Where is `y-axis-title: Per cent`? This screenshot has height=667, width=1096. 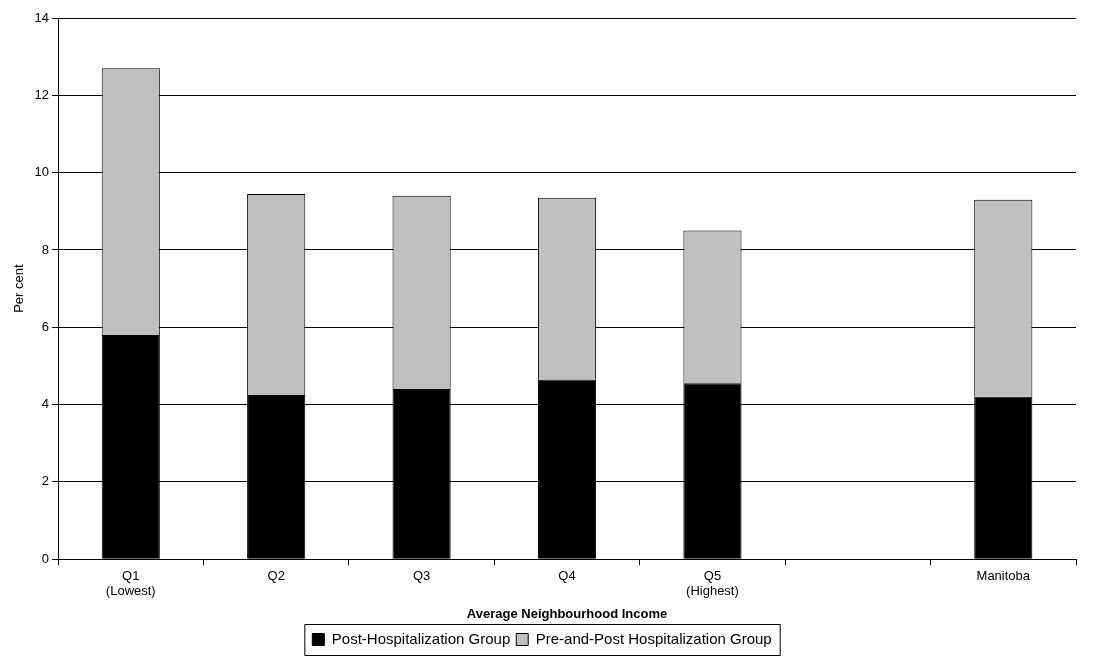
y-axis-title: Per cent is located at coordinates (19, 288).